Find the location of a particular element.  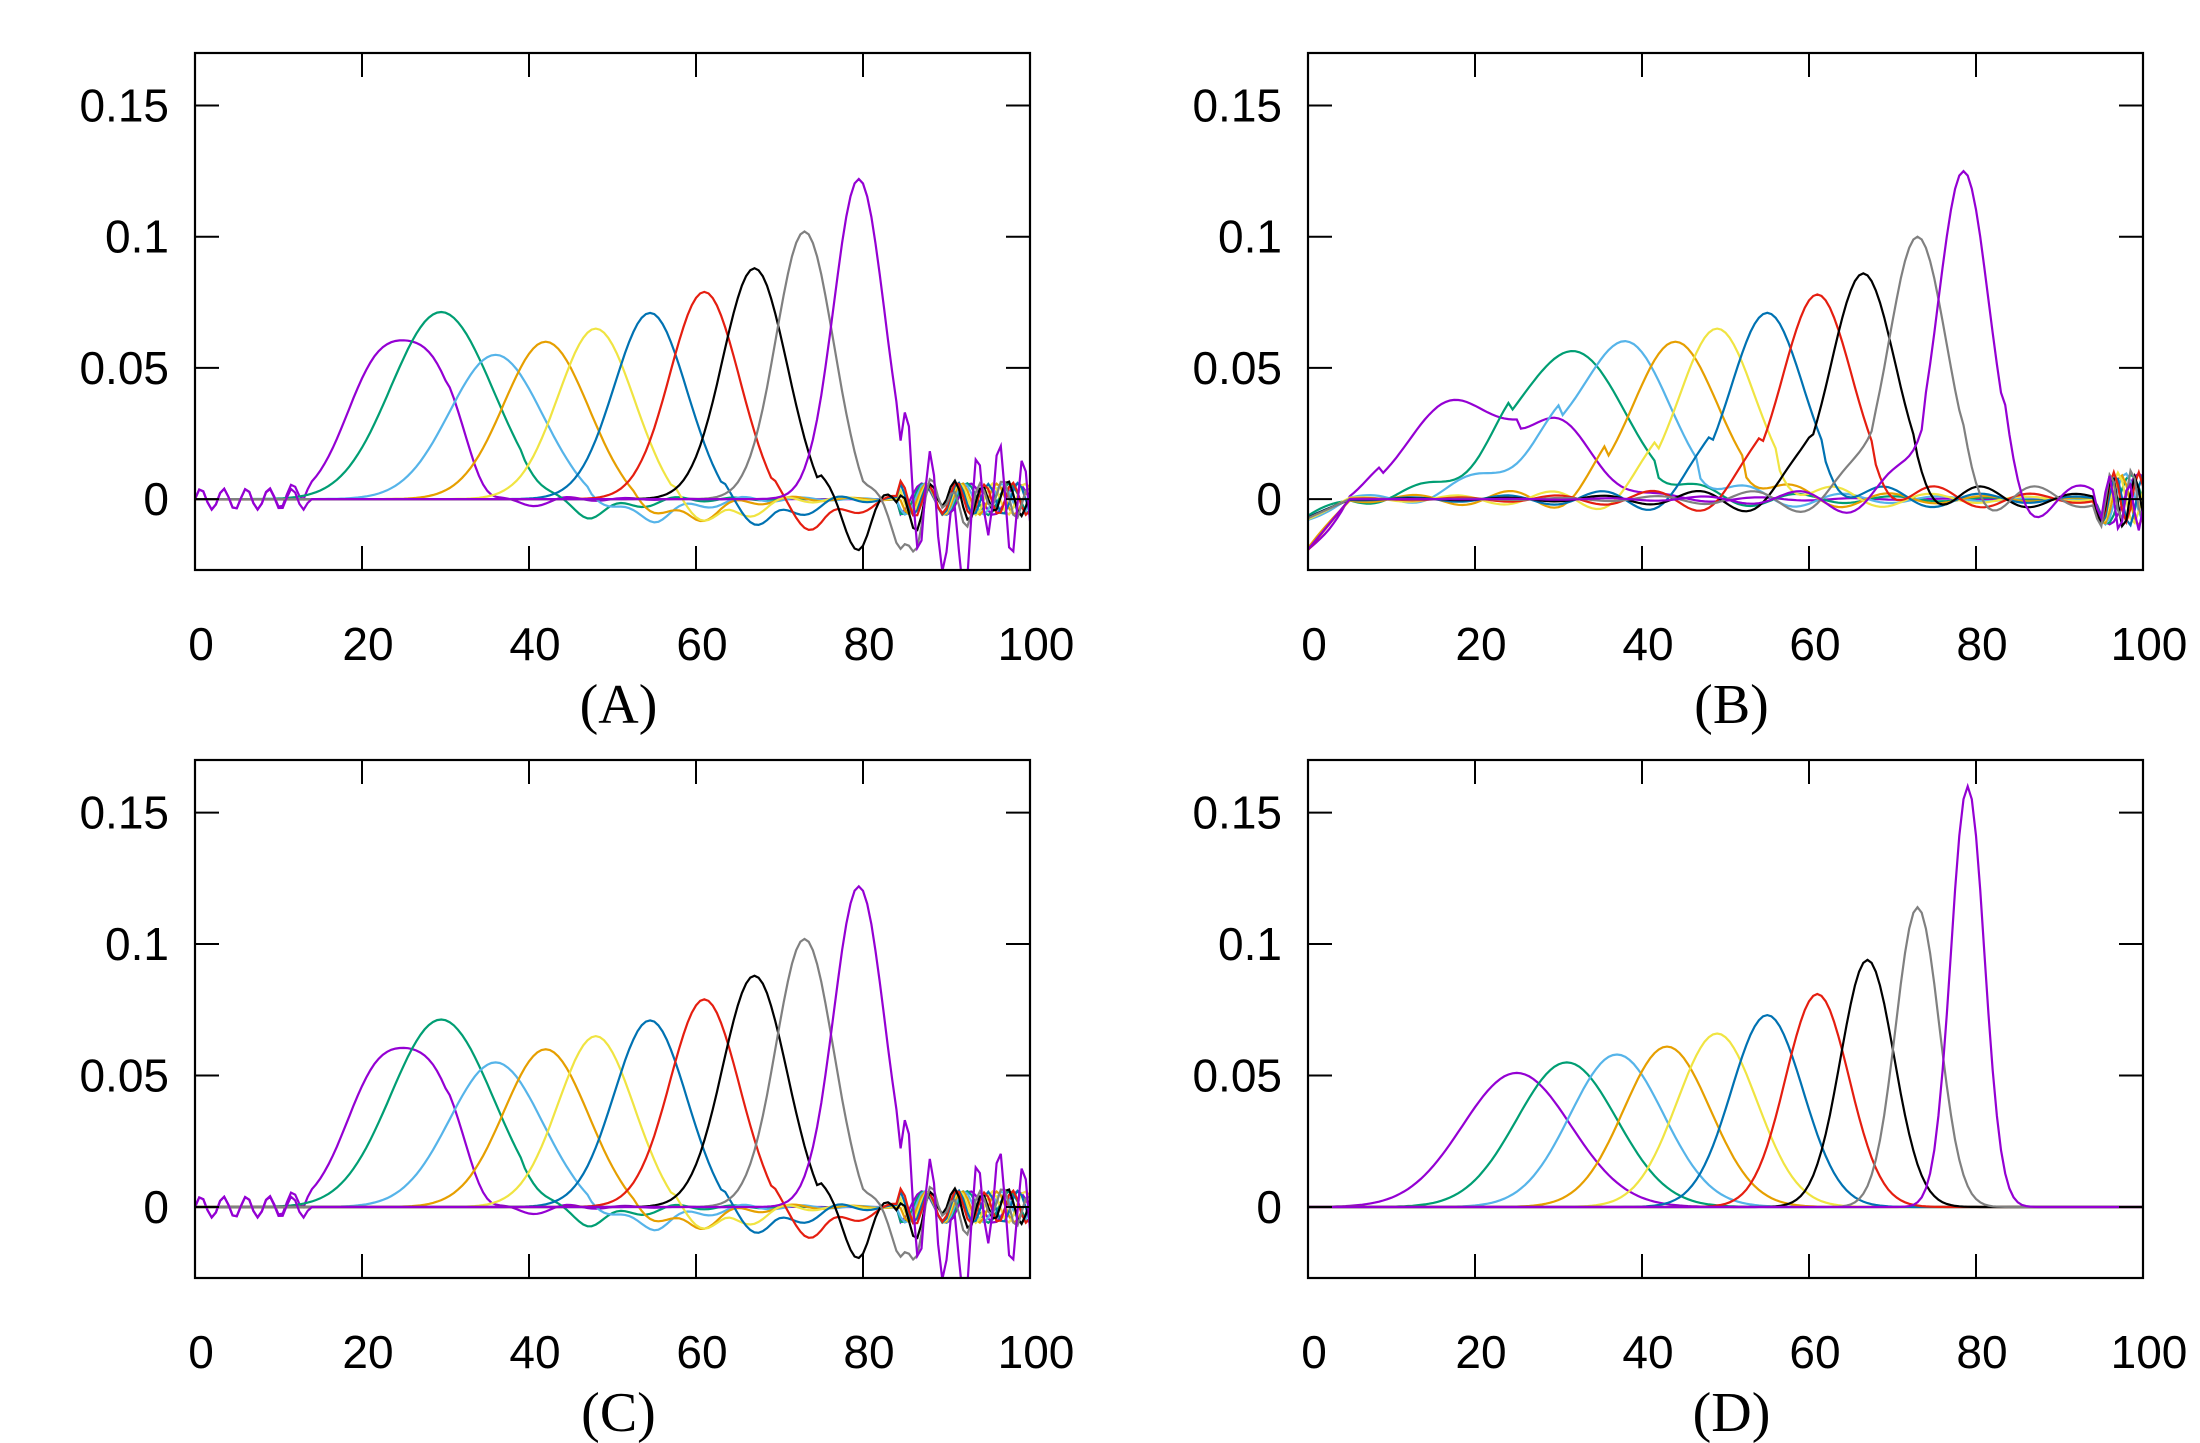

series-line-c3 is located at coordinates (1725, 1131).